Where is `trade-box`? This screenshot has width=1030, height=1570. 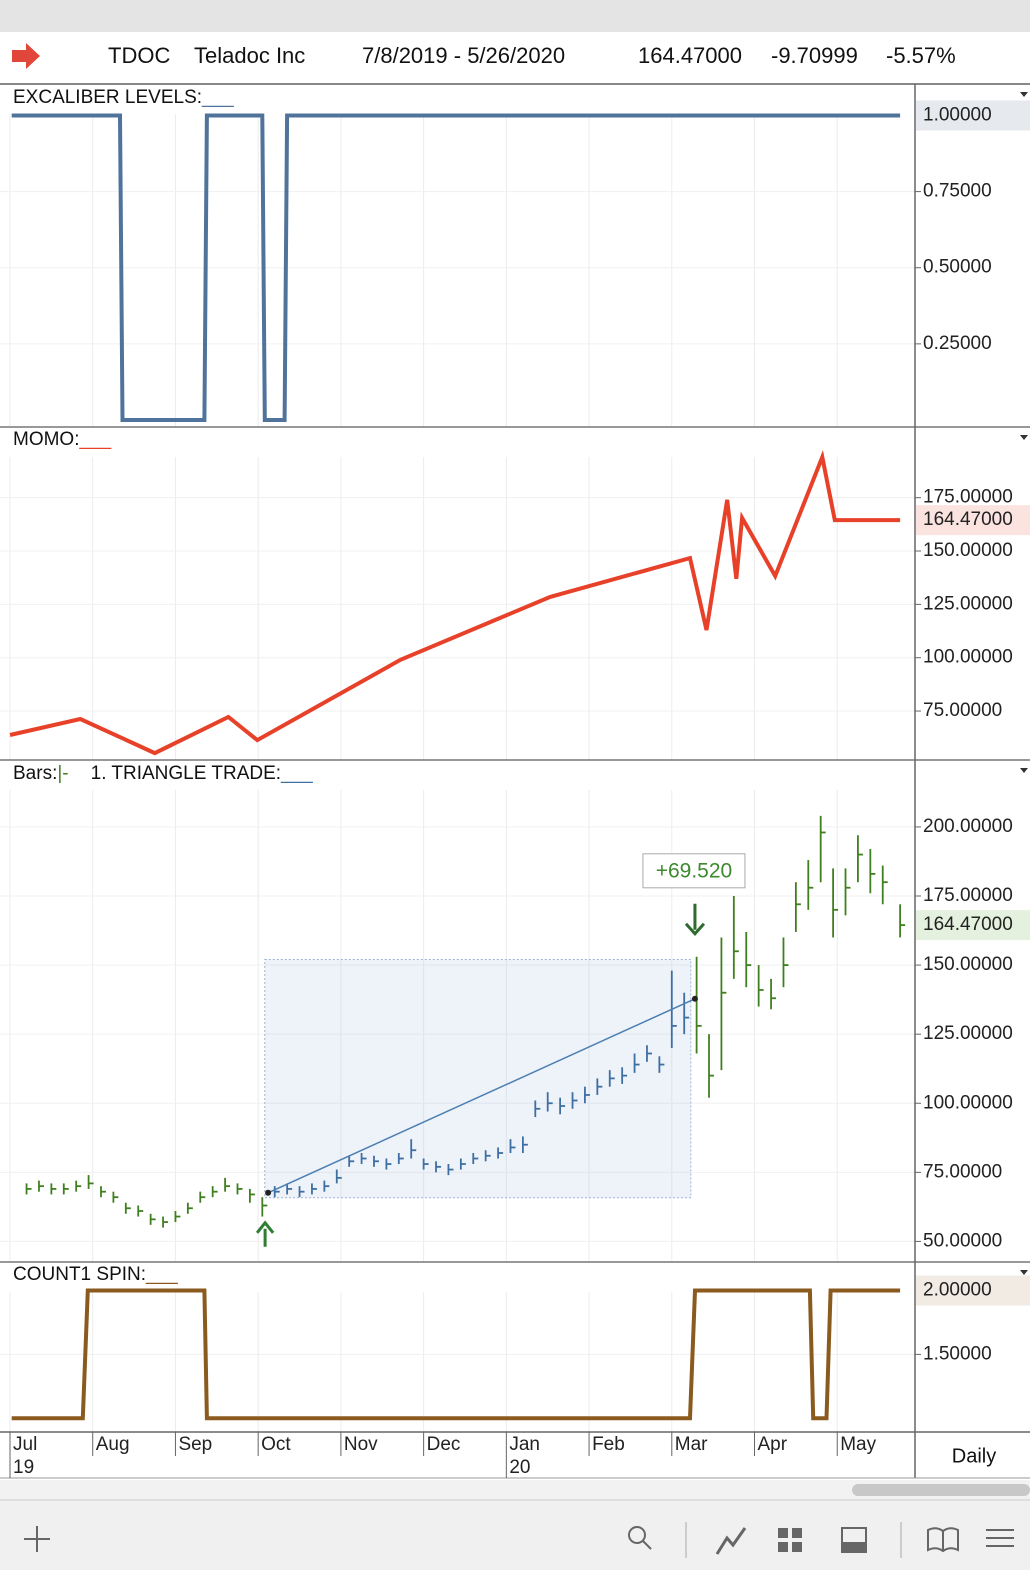 trade-box is located at coordinates (478, 1079).